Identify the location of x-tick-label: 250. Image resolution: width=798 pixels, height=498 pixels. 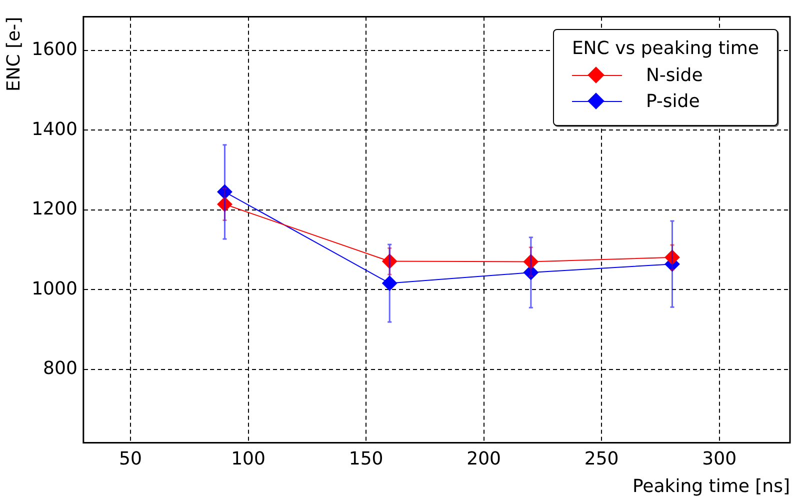
(601, 459).